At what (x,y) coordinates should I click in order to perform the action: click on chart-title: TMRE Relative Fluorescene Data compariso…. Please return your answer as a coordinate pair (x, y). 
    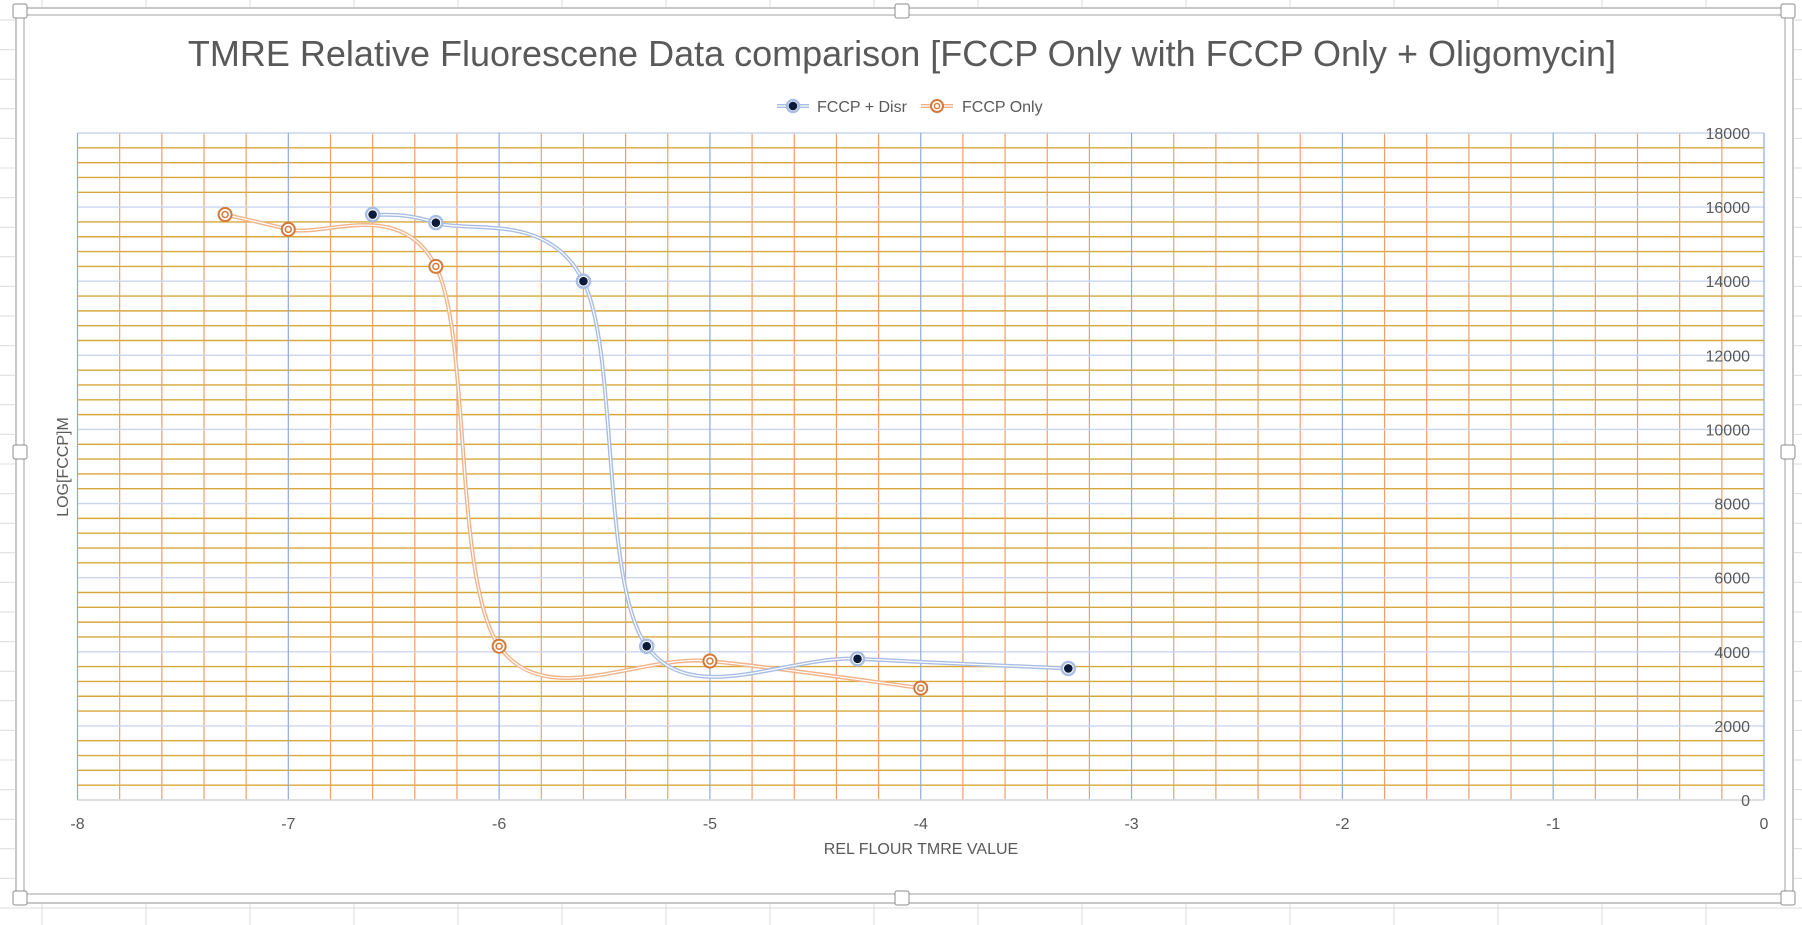
    Looking at the image, I should click on (902, 53).